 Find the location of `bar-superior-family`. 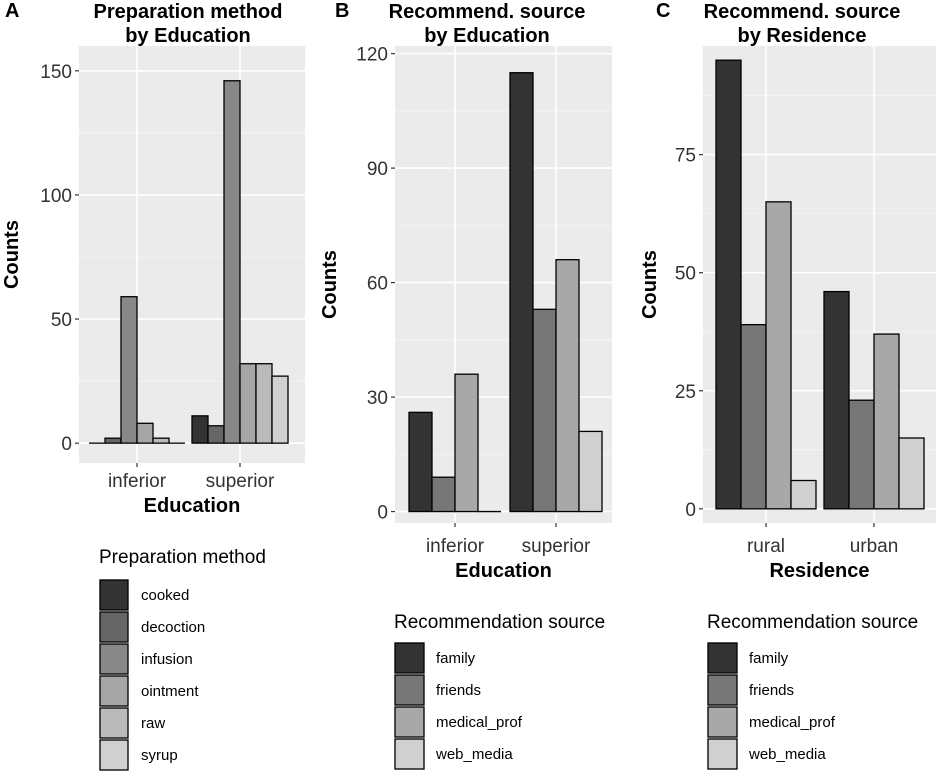

bar-superior-family is located at coordinates (521, 292).